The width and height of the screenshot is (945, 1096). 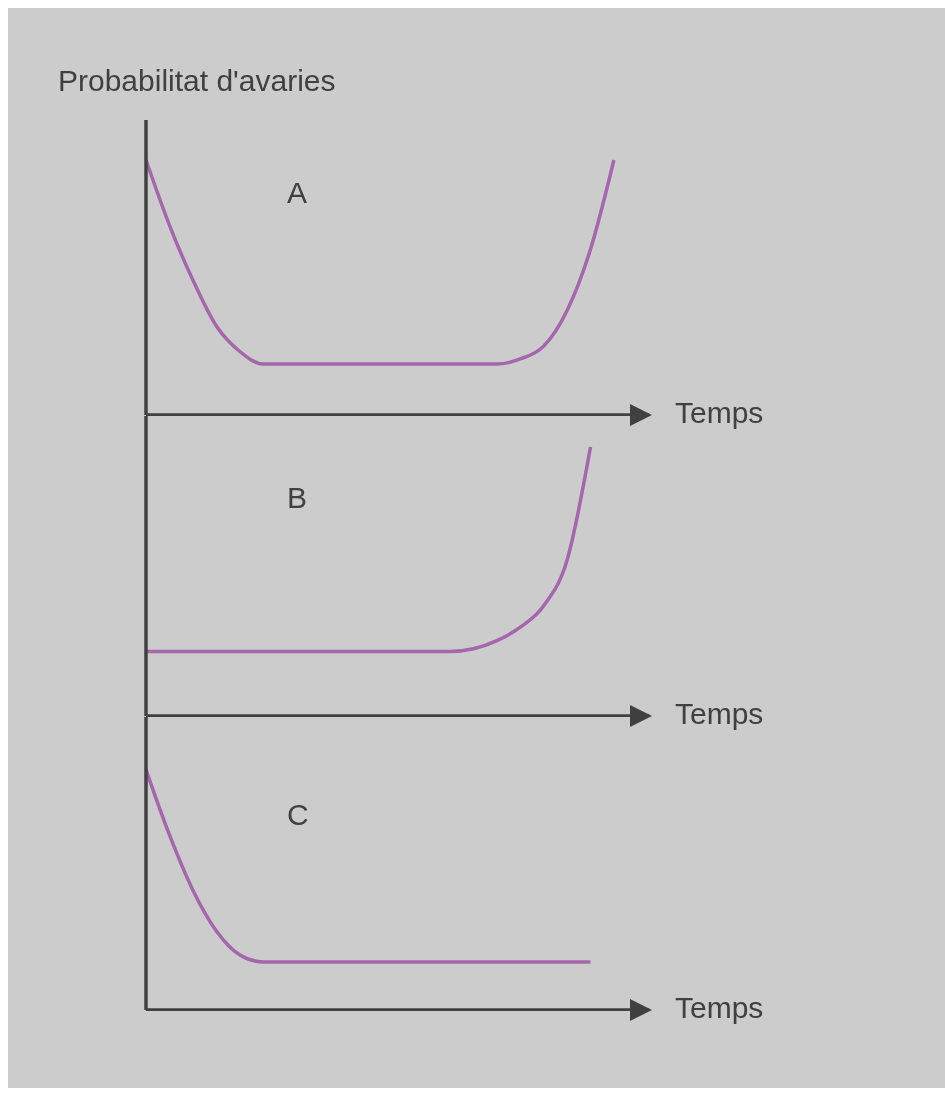 What do you see at coordinates (298, 815) in the screenshot?
I see `annotation: C` at bounding box center [298, 815].